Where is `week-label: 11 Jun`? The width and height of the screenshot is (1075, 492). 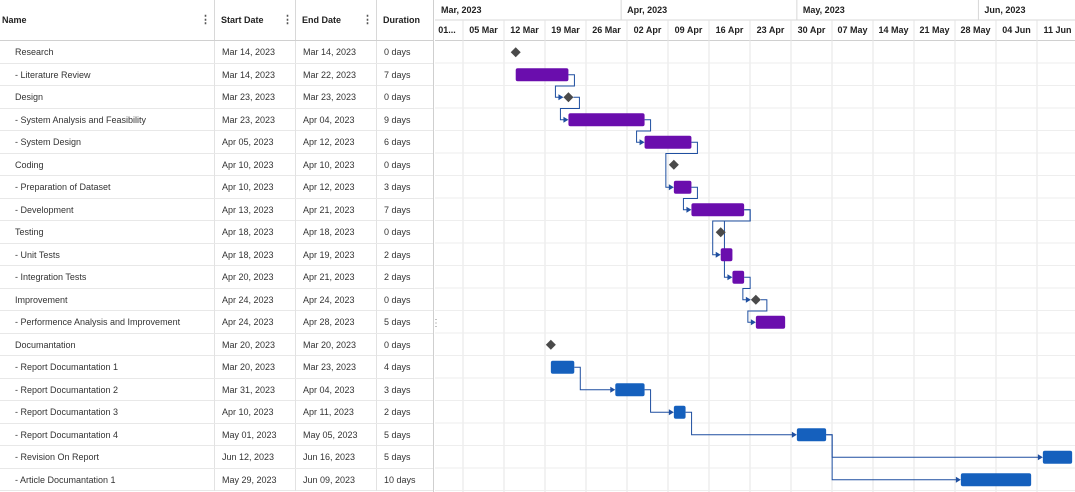
week-label: 11 Jun is located at coordinates (1057, 30).